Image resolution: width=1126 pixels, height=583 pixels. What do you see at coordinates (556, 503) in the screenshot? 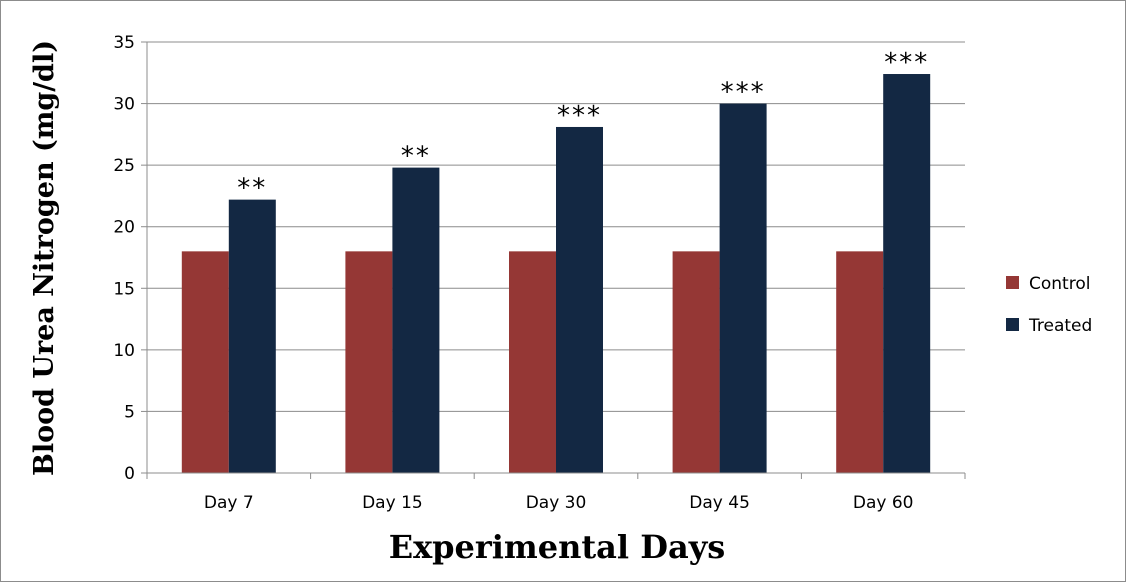
I see `x-tick-label: Day 30` at bounding box center [556, 503].